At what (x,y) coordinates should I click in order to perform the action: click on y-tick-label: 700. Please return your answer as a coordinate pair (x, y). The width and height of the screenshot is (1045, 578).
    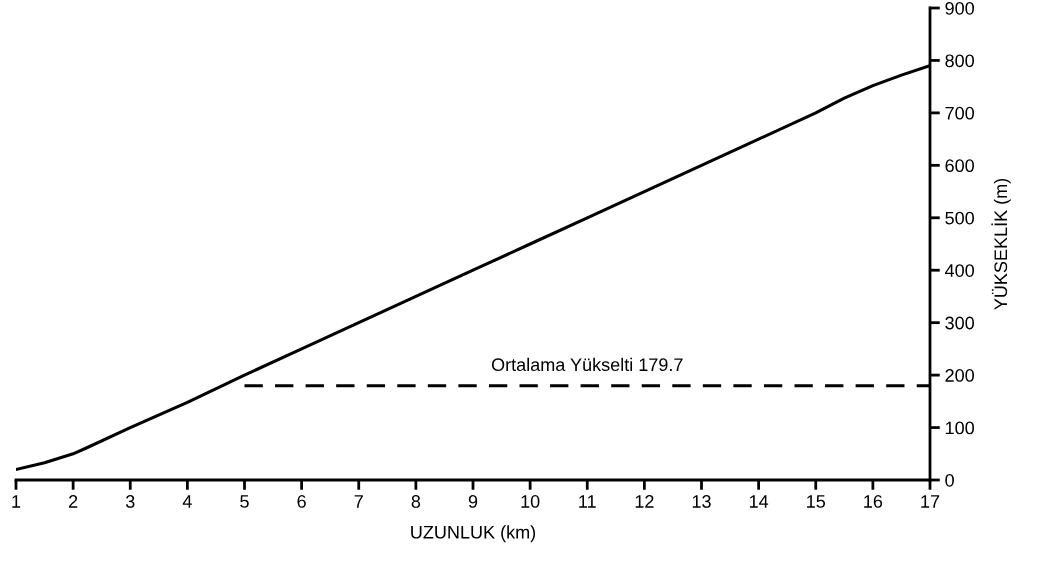
    Looking at the image, I should click on (959, 113).